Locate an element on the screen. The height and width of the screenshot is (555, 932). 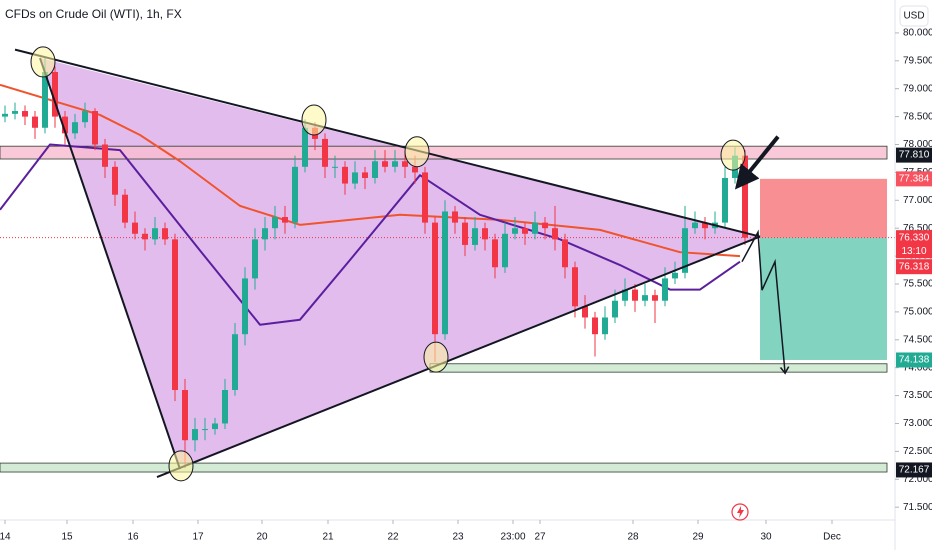
arrow is located at coordinates (757, 162).